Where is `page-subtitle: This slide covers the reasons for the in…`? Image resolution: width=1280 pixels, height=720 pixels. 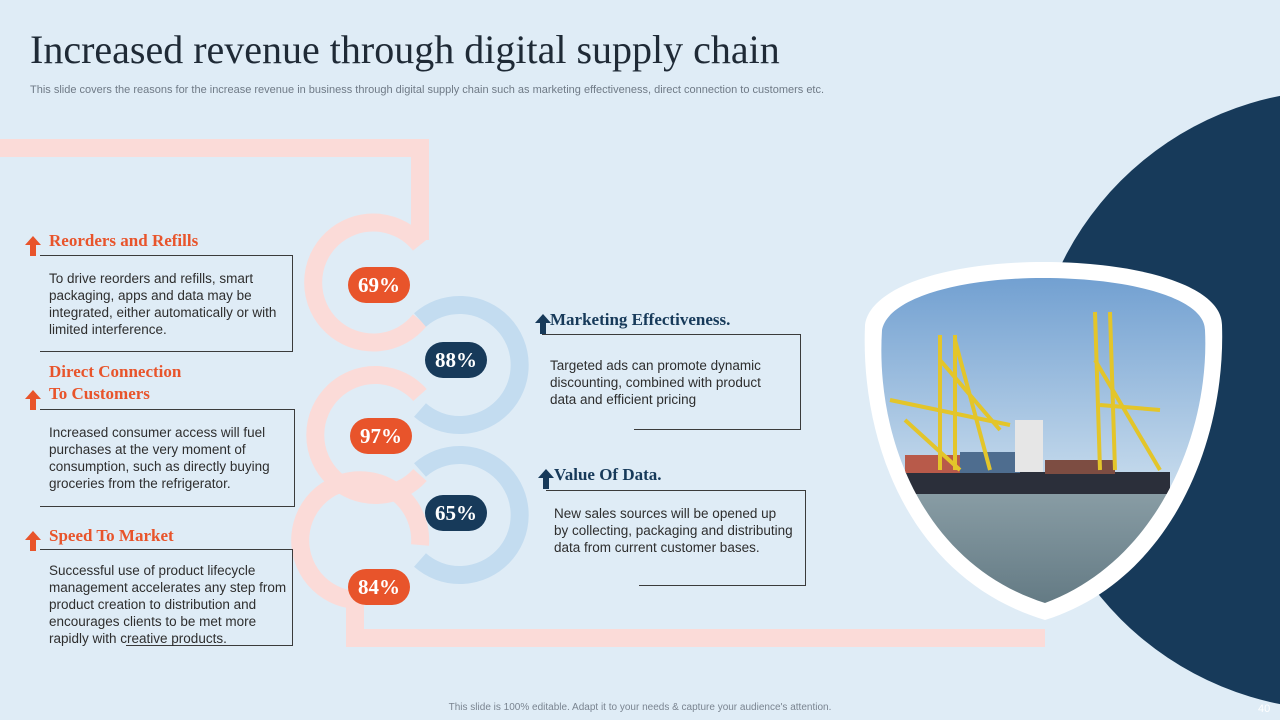
page-subtitle: This slide covers the reasons for the in… is located at coordinates (427, 90).